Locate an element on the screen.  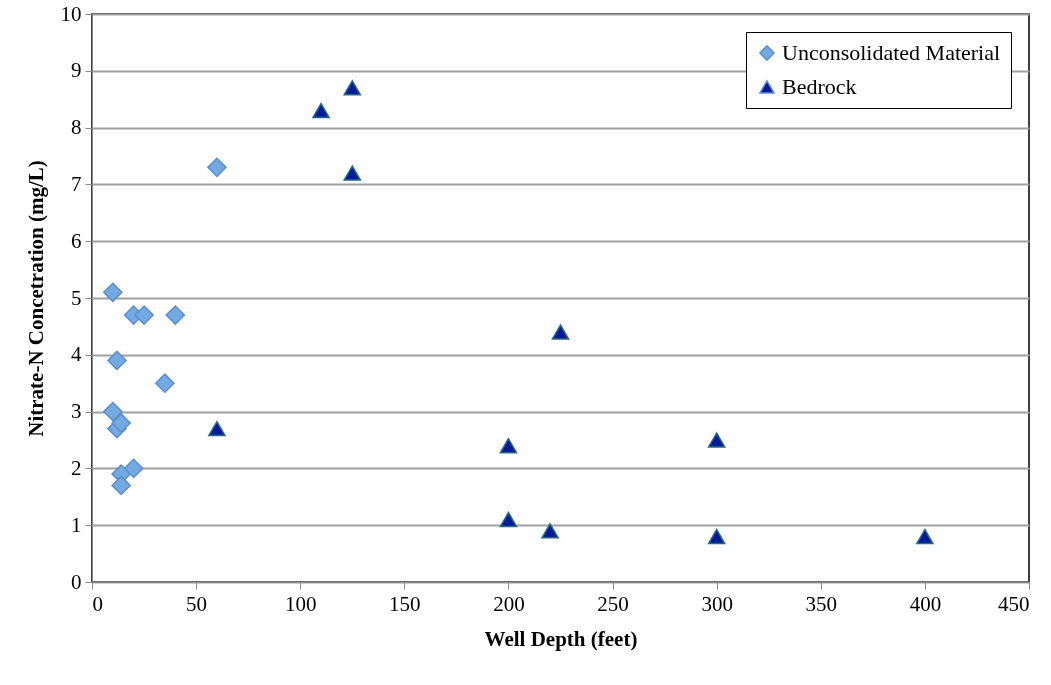
y-tick-label: 9 is located at coordinates (76, 70).